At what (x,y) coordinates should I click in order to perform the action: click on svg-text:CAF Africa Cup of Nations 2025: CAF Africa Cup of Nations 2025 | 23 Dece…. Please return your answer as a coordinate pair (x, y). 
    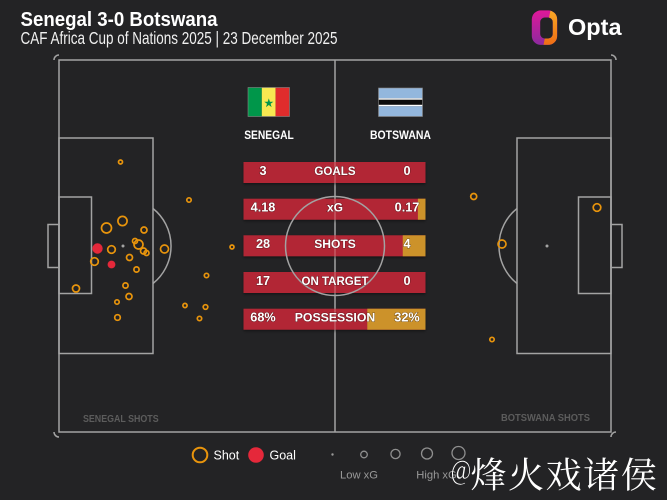
    Looking at the image, I should click on (179, 38).